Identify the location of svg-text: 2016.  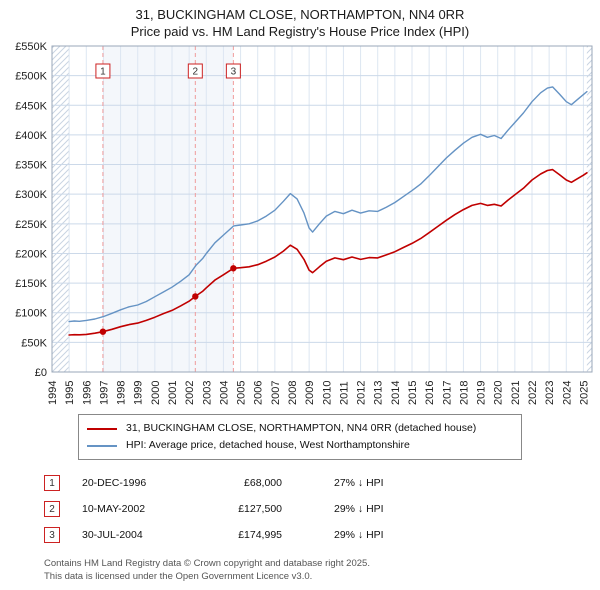
(430, 393).